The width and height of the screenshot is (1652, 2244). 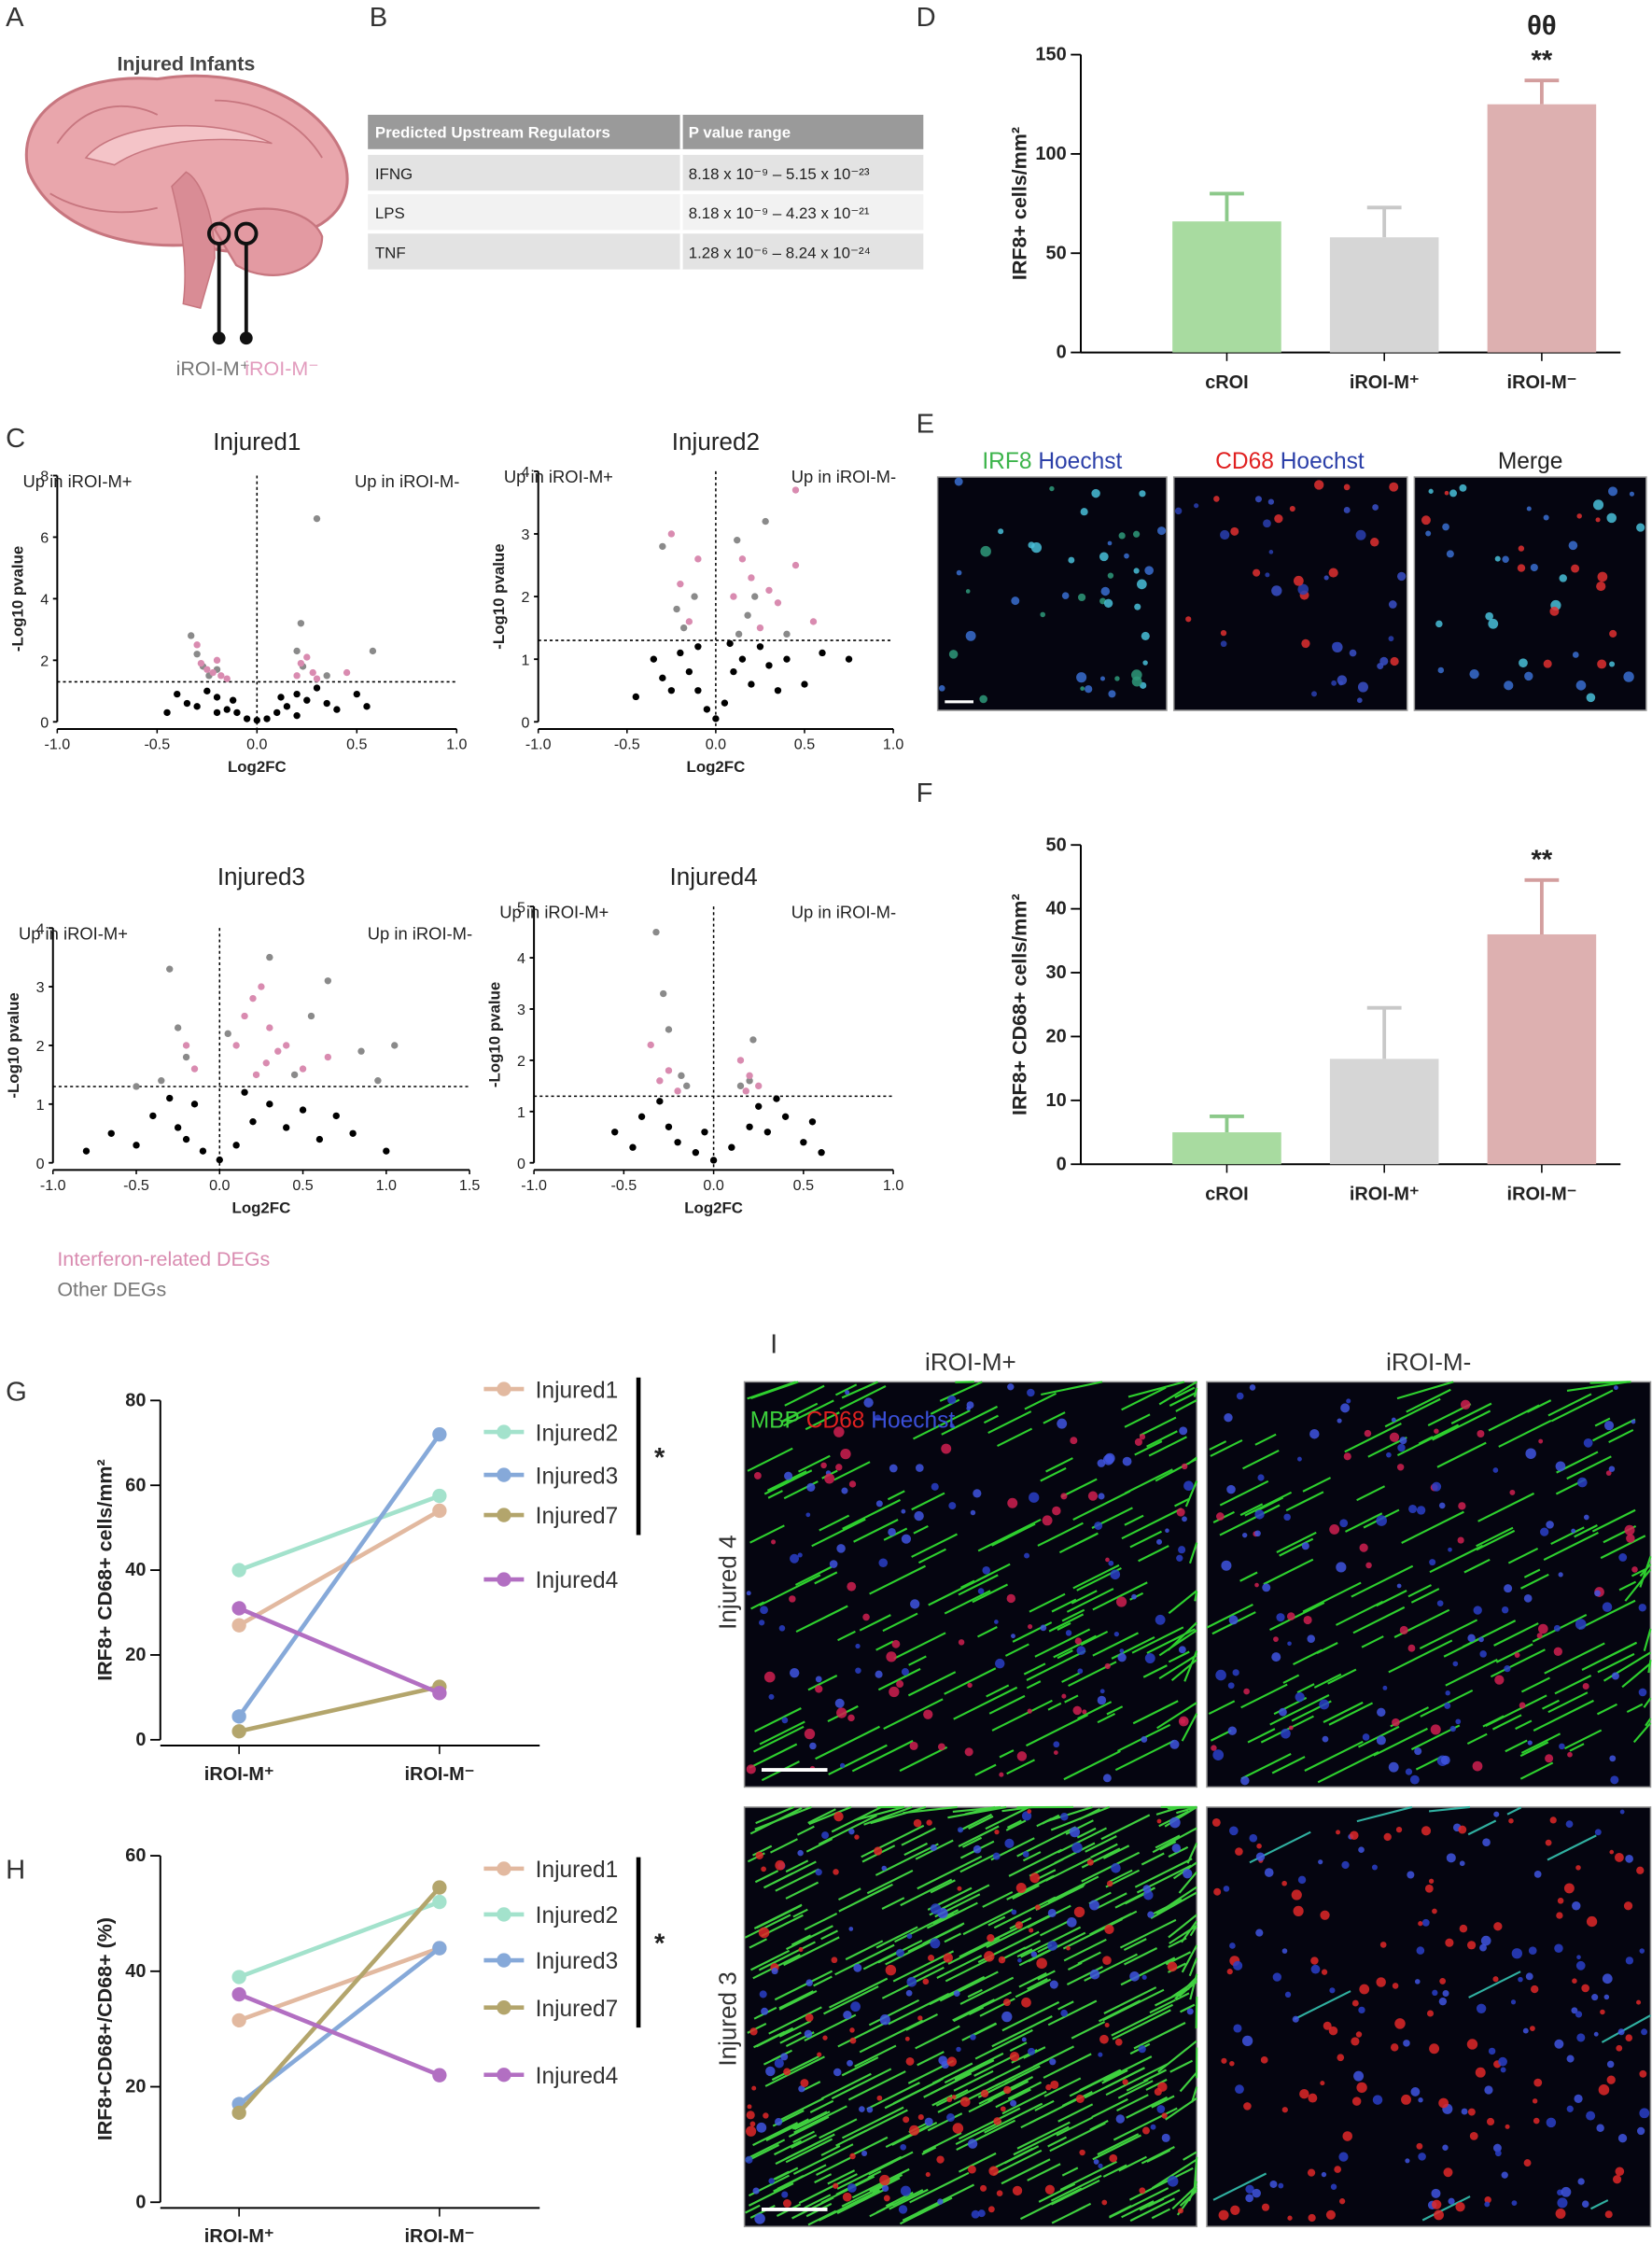 I want to click on panel-letter: A, so click(x=15, y=18).